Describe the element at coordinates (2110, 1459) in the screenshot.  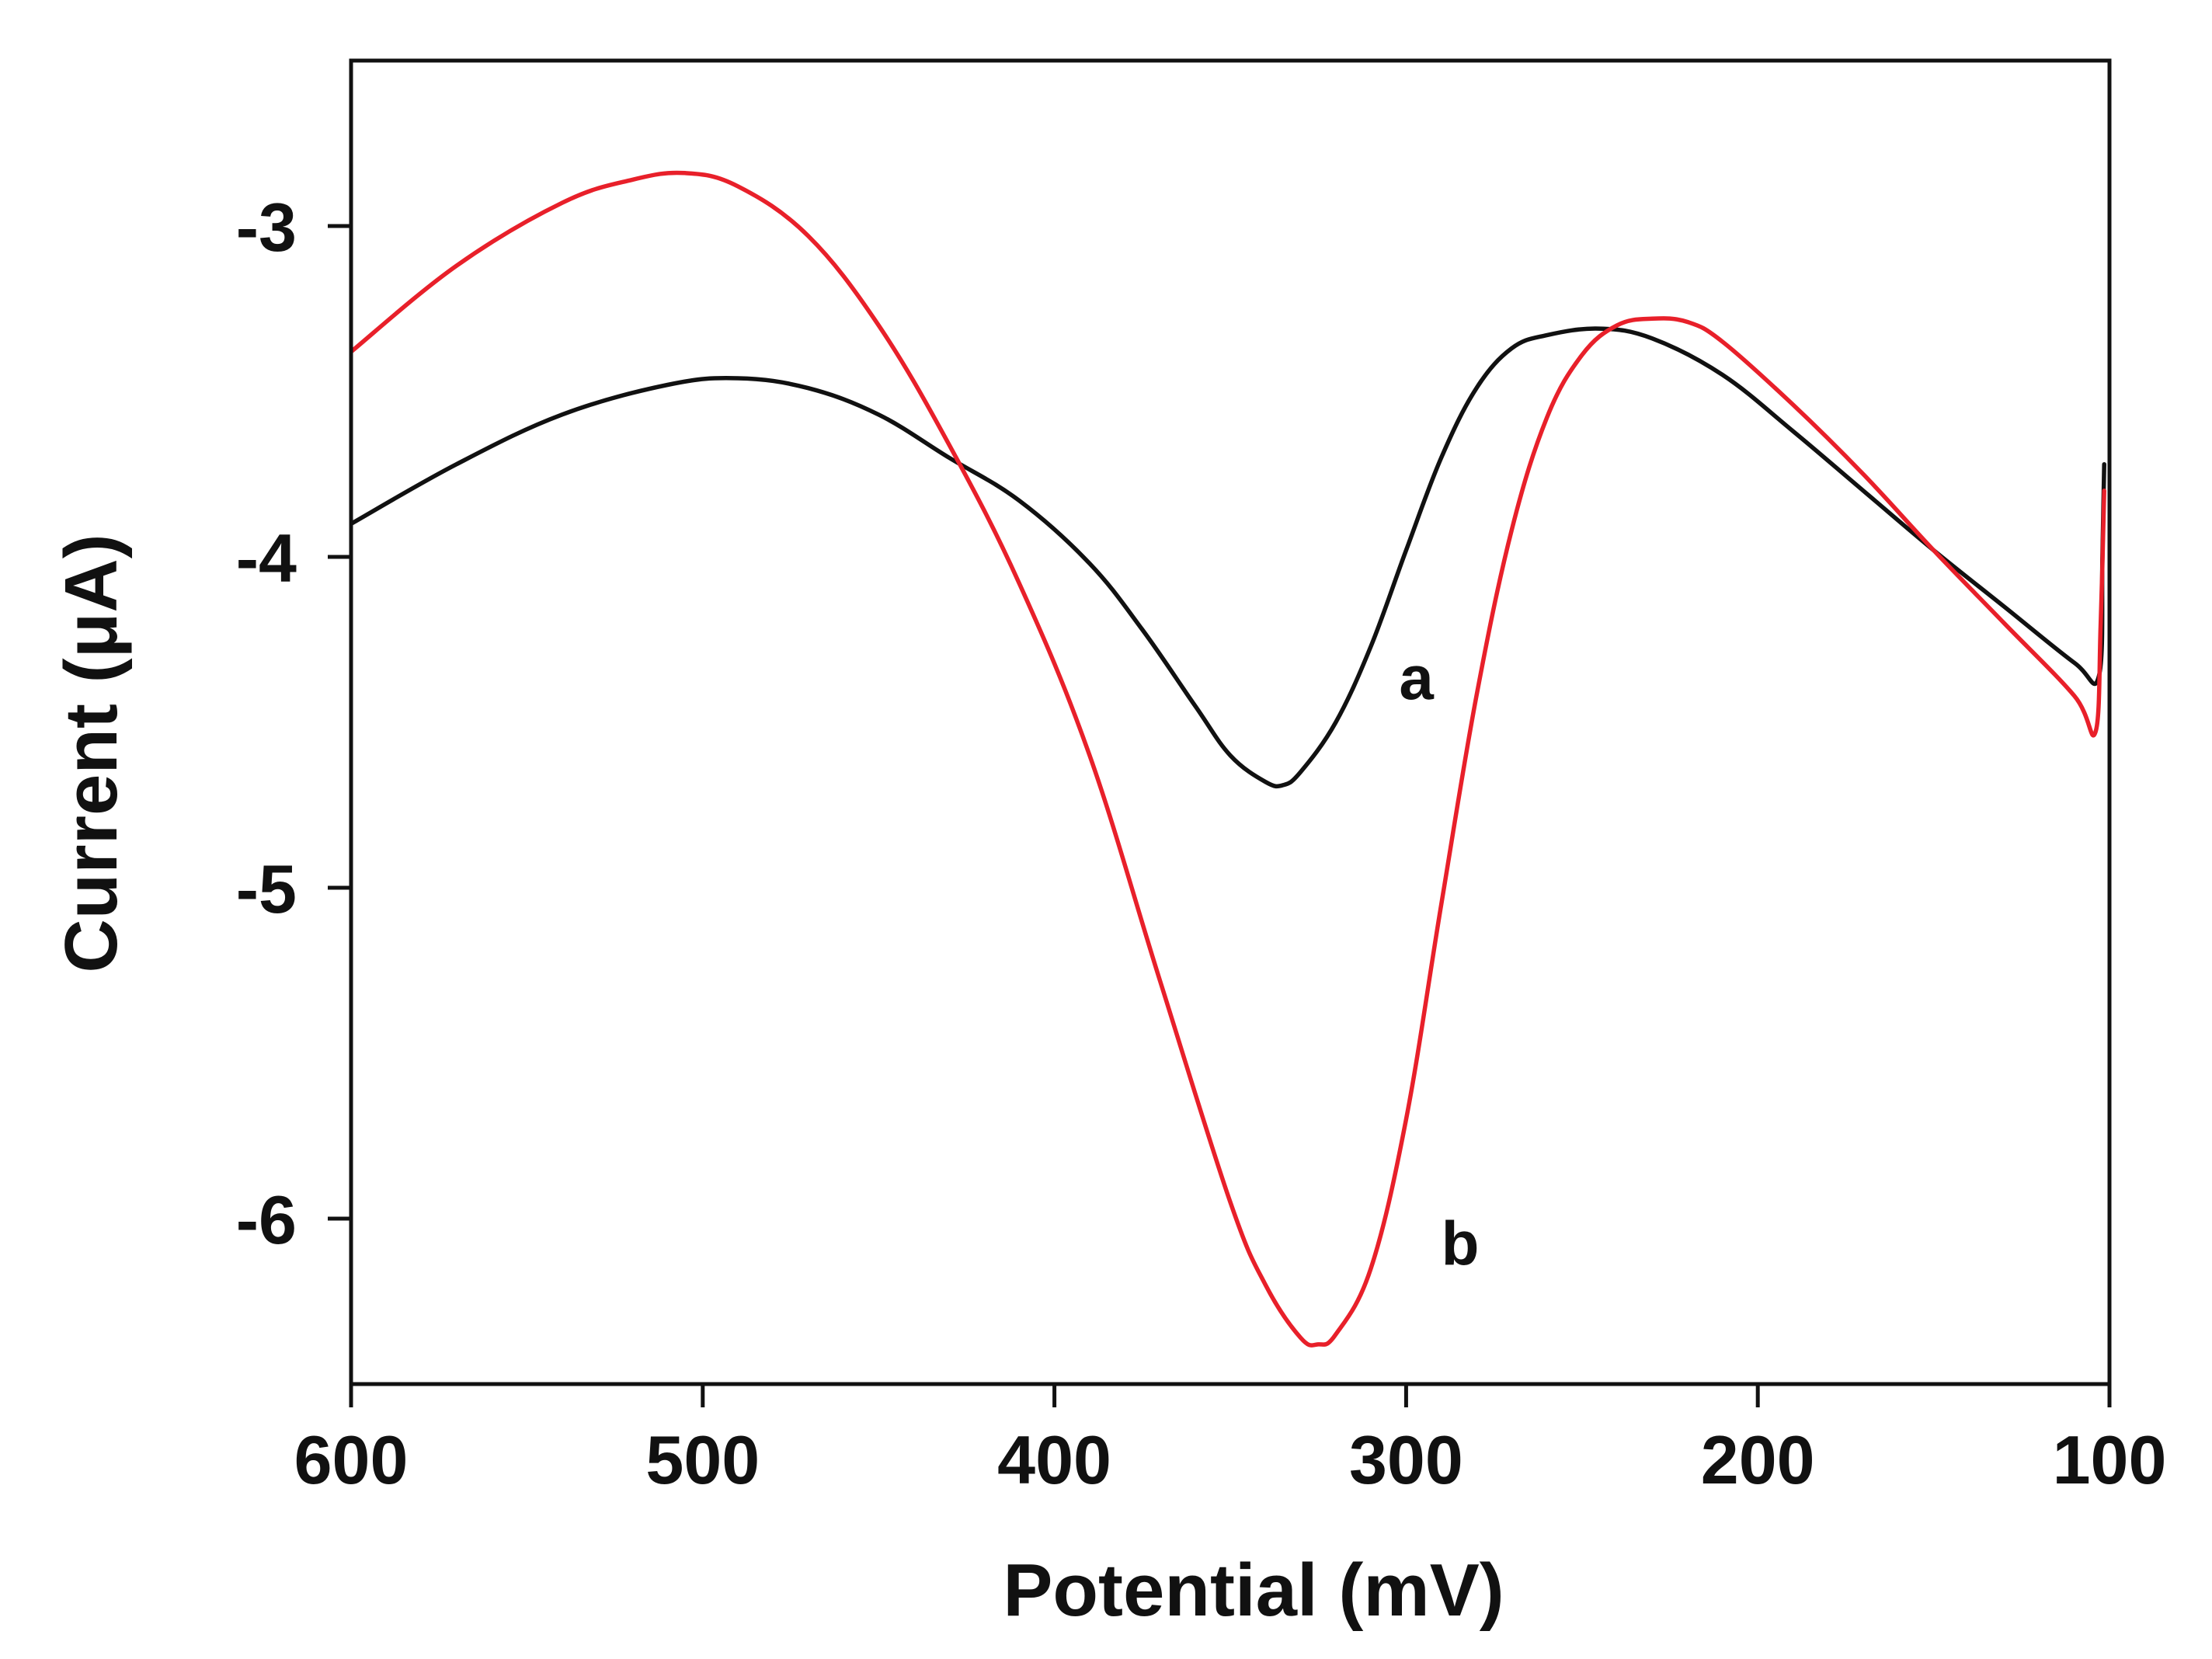
I see `x-tick-label-100: 100` at that location.